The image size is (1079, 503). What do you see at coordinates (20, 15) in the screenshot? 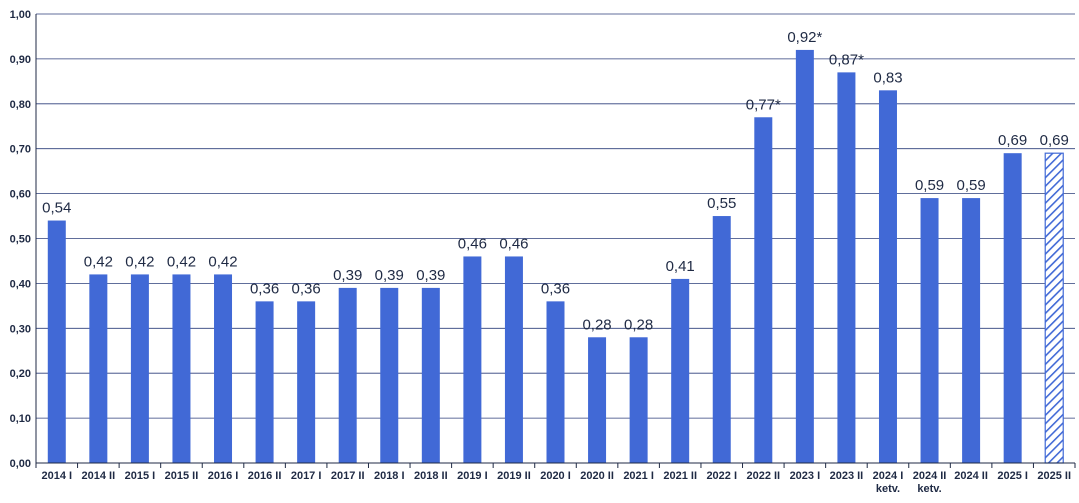
I see `y-tick-label: 1,00` at bounding box center [20, 15].